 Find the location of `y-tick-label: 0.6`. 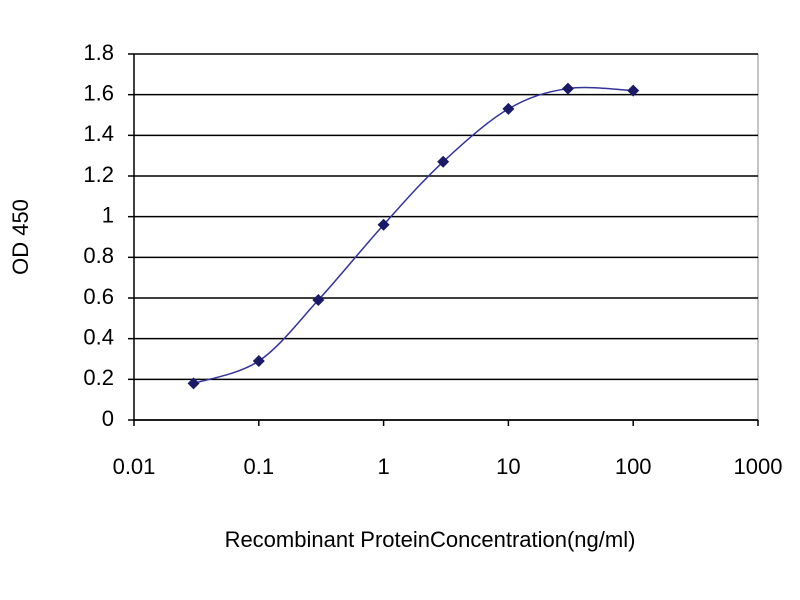

y-tick-label: 0.6 is located at coordinates (98, 296).